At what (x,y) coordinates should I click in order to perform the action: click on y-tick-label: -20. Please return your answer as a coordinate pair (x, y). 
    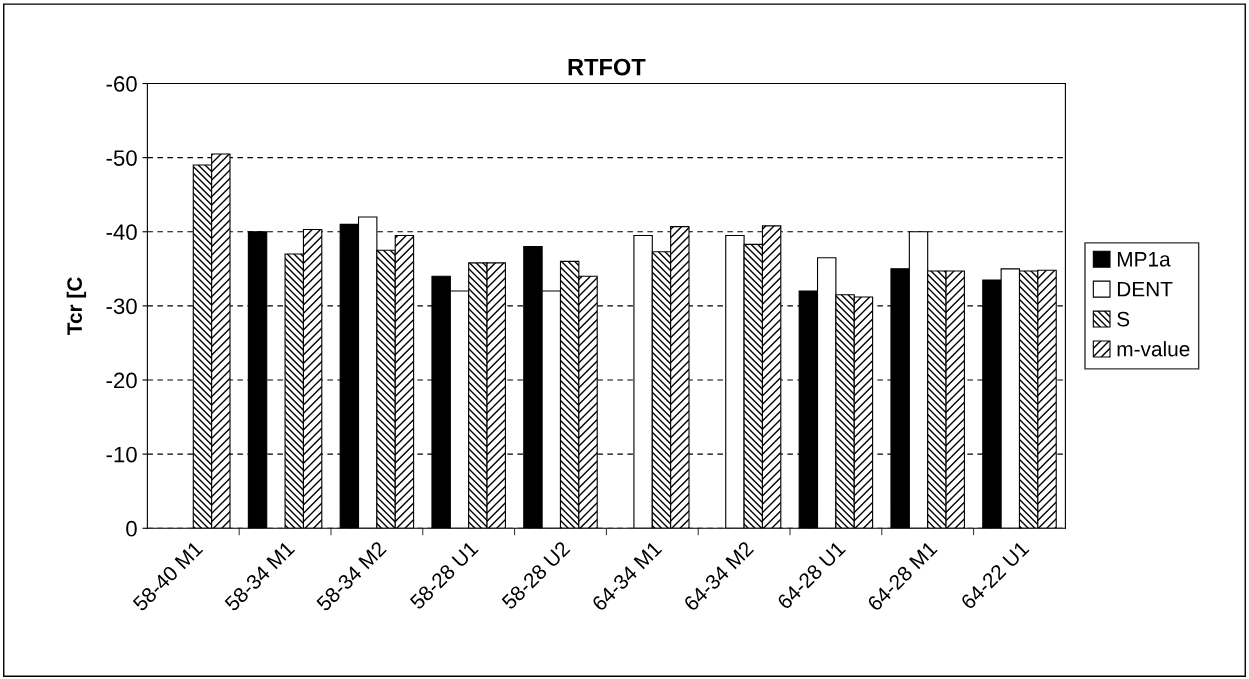
    Looking at the image, I should click on (121, 380).